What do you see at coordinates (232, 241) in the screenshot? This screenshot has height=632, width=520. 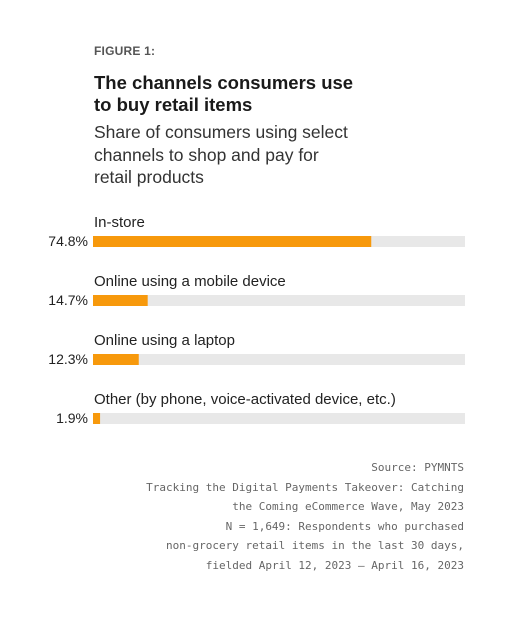 I see `bar-in-store` at bounding box center [232, 241].